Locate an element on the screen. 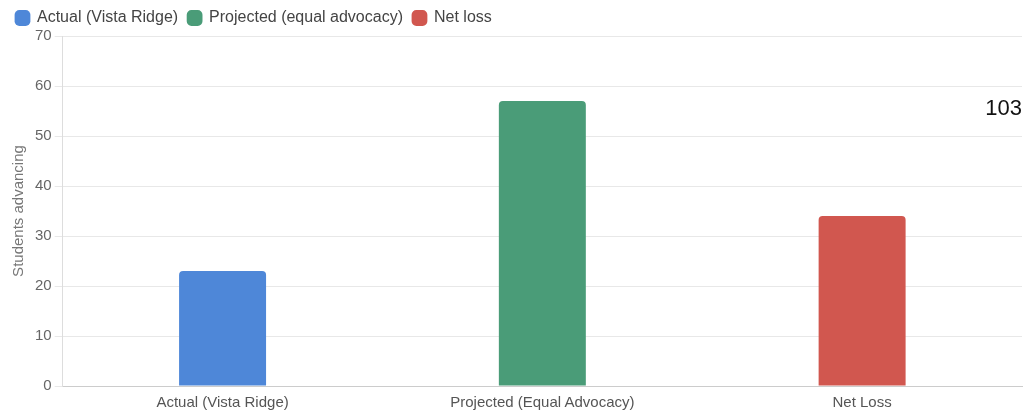 Image resolution: width=1034 pixels, height=420 pixels. y-tick-label: 60 is located at coordinates (43, 85).